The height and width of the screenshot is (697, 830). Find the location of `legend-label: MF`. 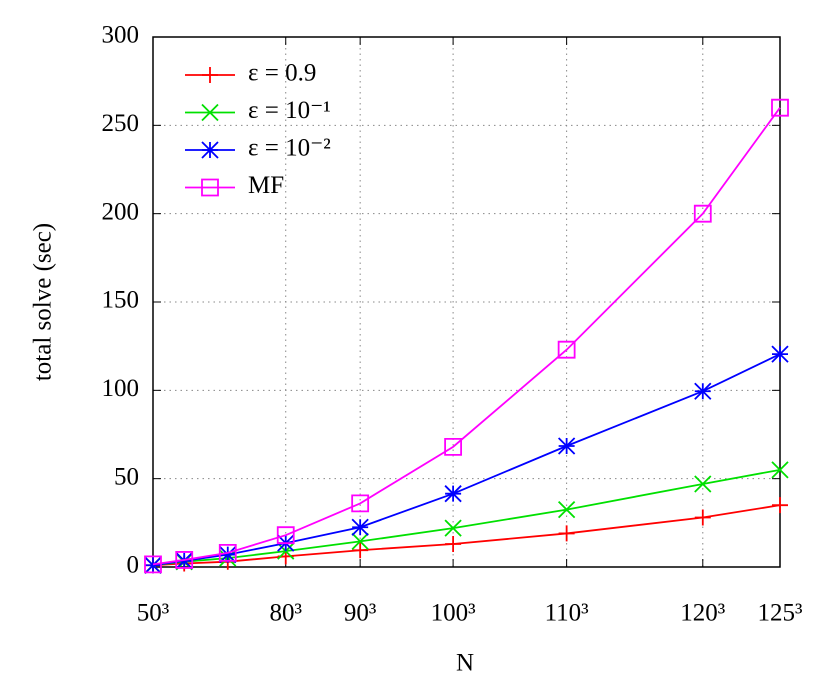

legend-label: MF is located at coordinates (266, 185).